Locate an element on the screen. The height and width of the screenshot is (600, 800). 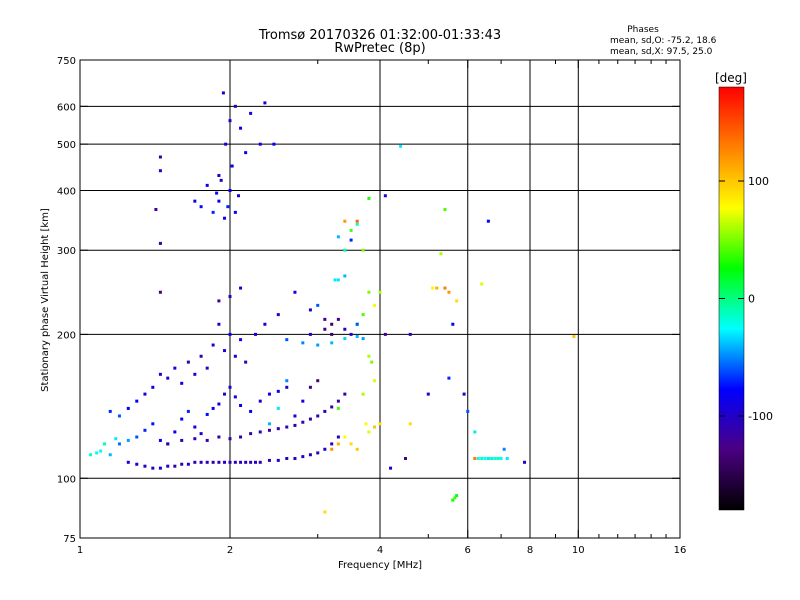
x-tick-label: 1 is located at coordinates (80, 550).